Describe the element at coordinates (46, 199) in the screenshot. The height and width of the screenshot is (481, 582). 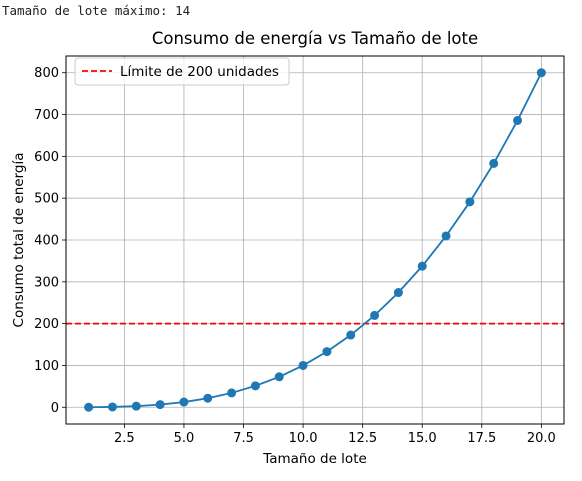
I see `y-tick-label: 500` at that location.